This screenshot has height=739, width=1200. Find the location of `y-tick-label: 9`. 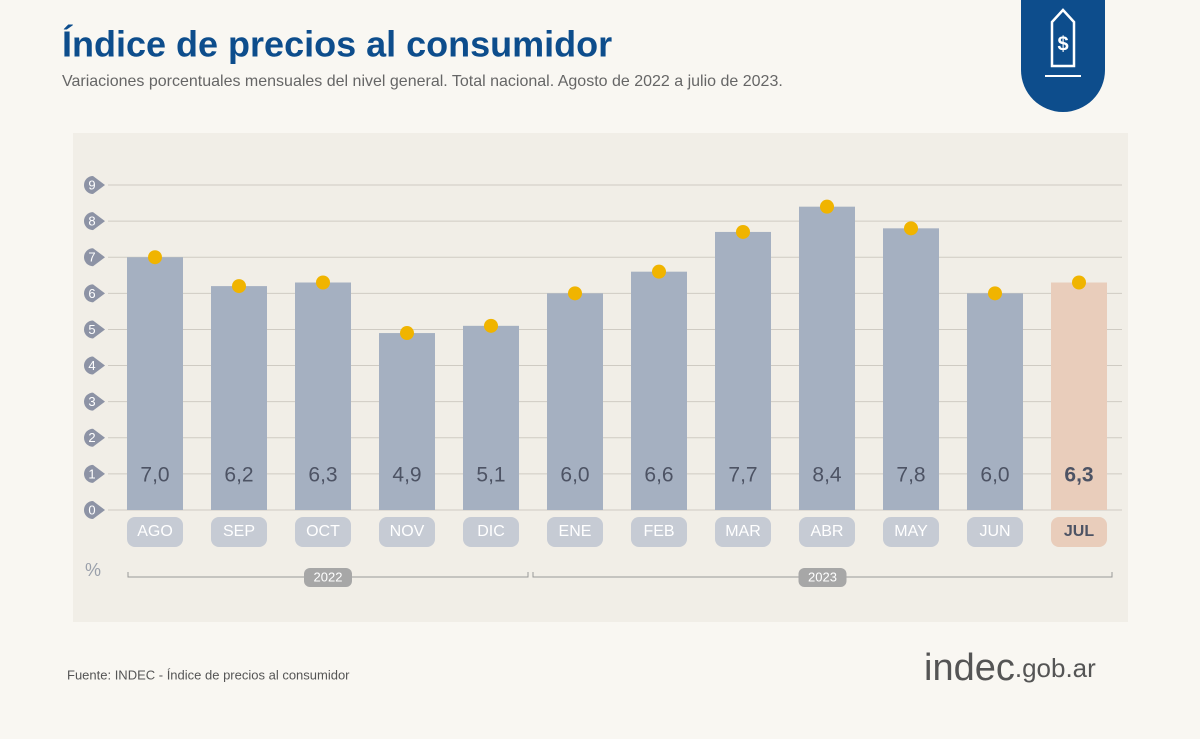

y-tick-label: 9 is located at coordinates (91, 184).